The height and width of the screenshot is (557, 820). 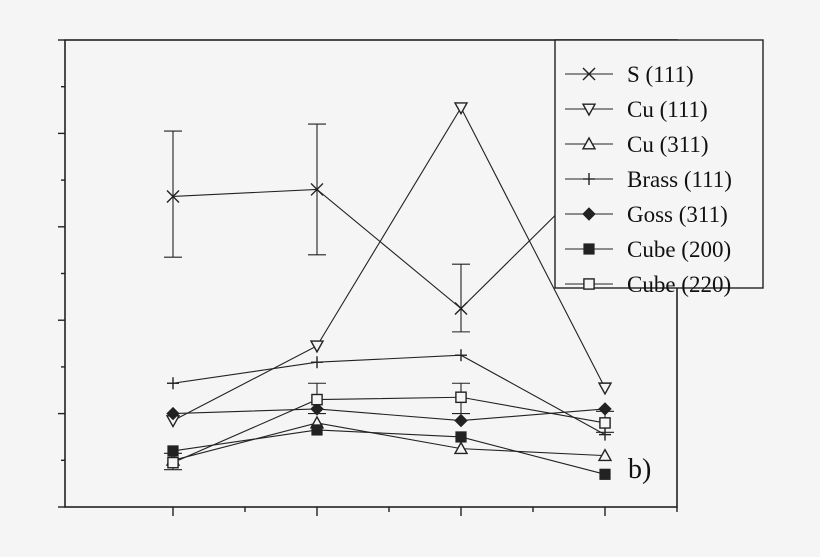 I want to click on legend-label-goss-311: Goss (311), so click(x=677, y=214).